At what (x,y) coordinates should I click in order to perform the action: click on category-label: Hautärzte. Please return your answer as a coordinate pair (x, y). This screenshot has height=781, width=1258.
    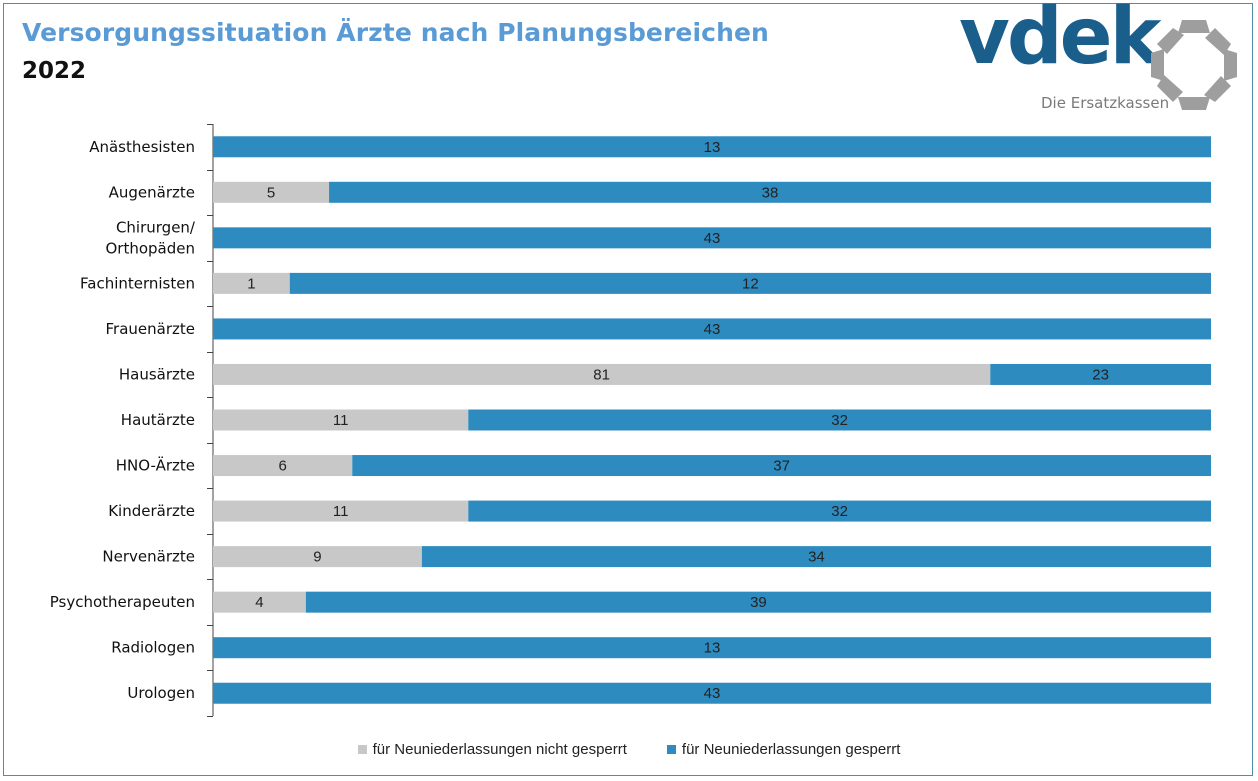
    Looking at the image, I should click on (158, 420).